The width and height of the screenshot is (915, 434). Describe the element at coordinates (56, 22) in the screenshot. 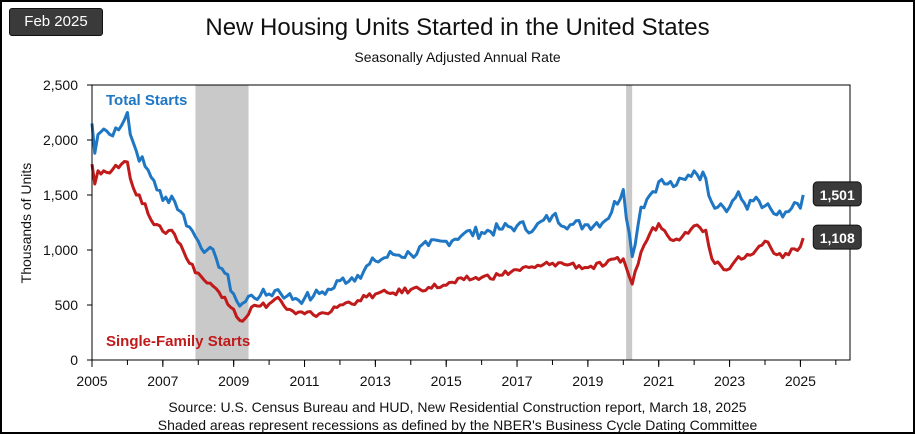

I see `date-badge: Feb 2025` at that location.